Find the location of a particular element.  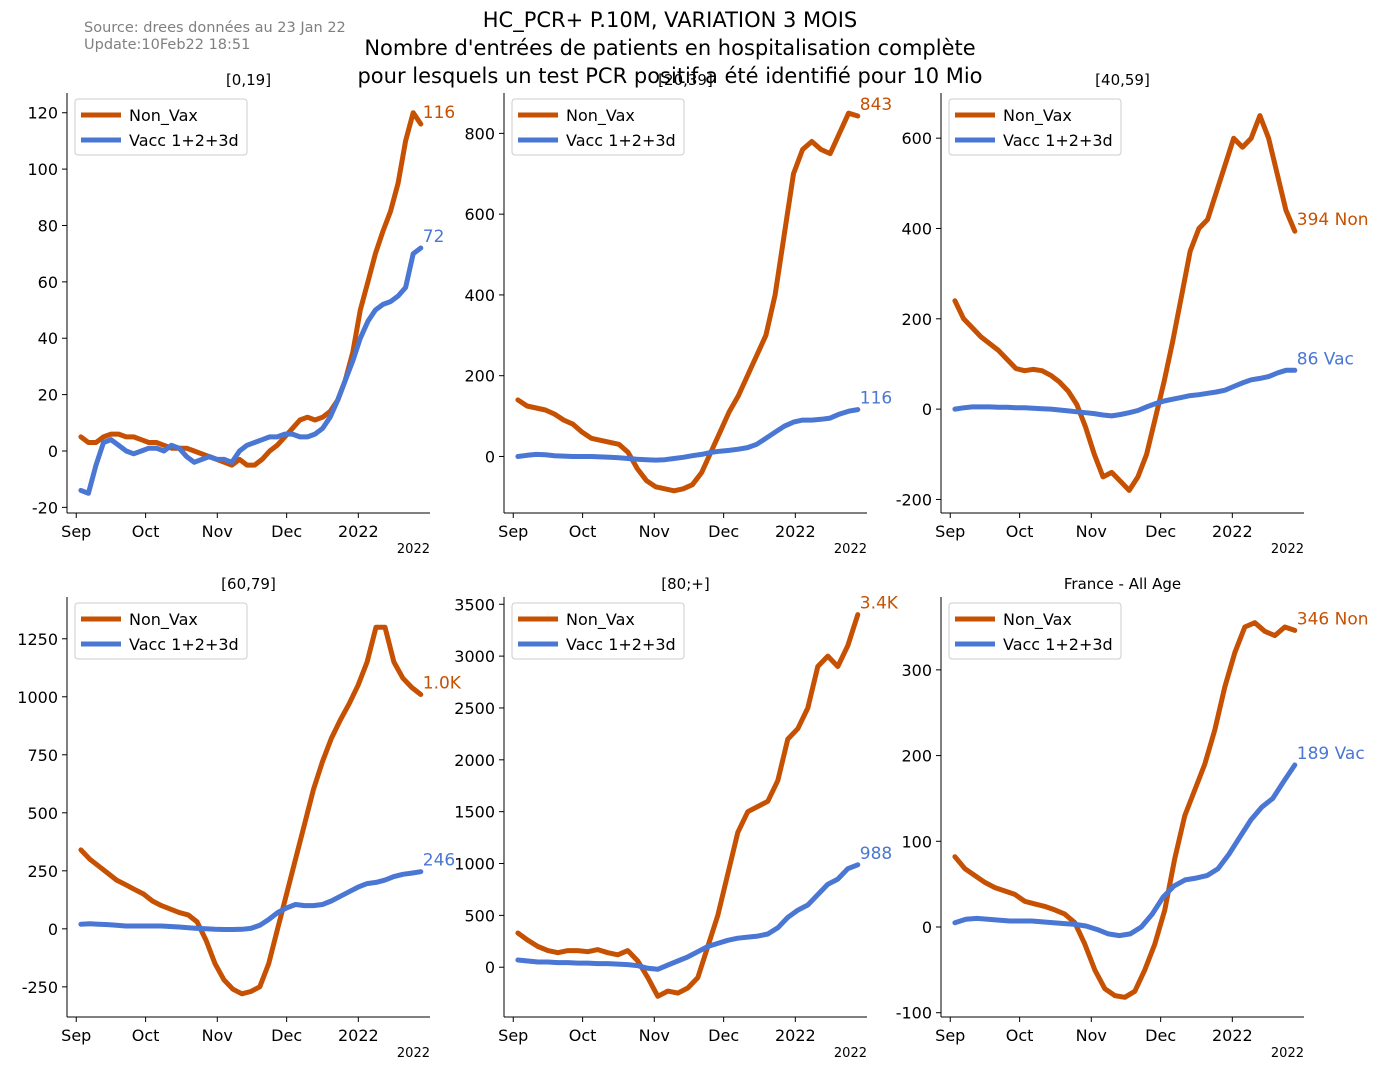

y-tick-label: 3000 is located at coordinates (474, 656).